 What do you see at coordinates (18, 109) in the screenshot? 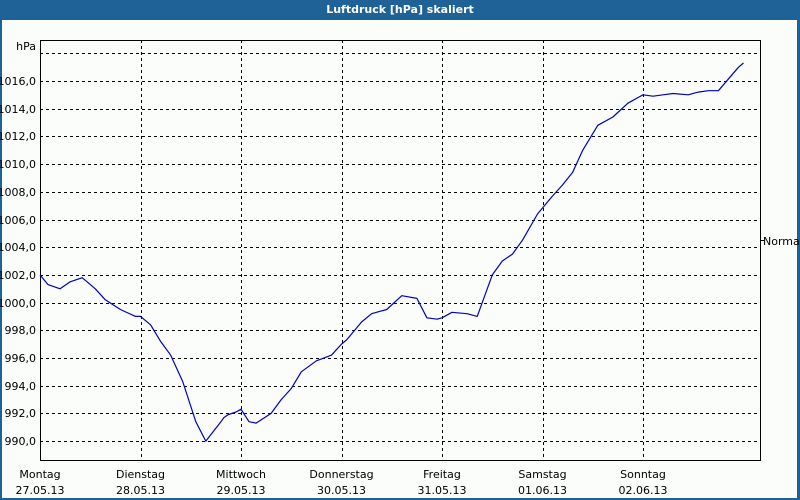
I see `y-tick-label: 1014,0` at bounding box center [18, 109].